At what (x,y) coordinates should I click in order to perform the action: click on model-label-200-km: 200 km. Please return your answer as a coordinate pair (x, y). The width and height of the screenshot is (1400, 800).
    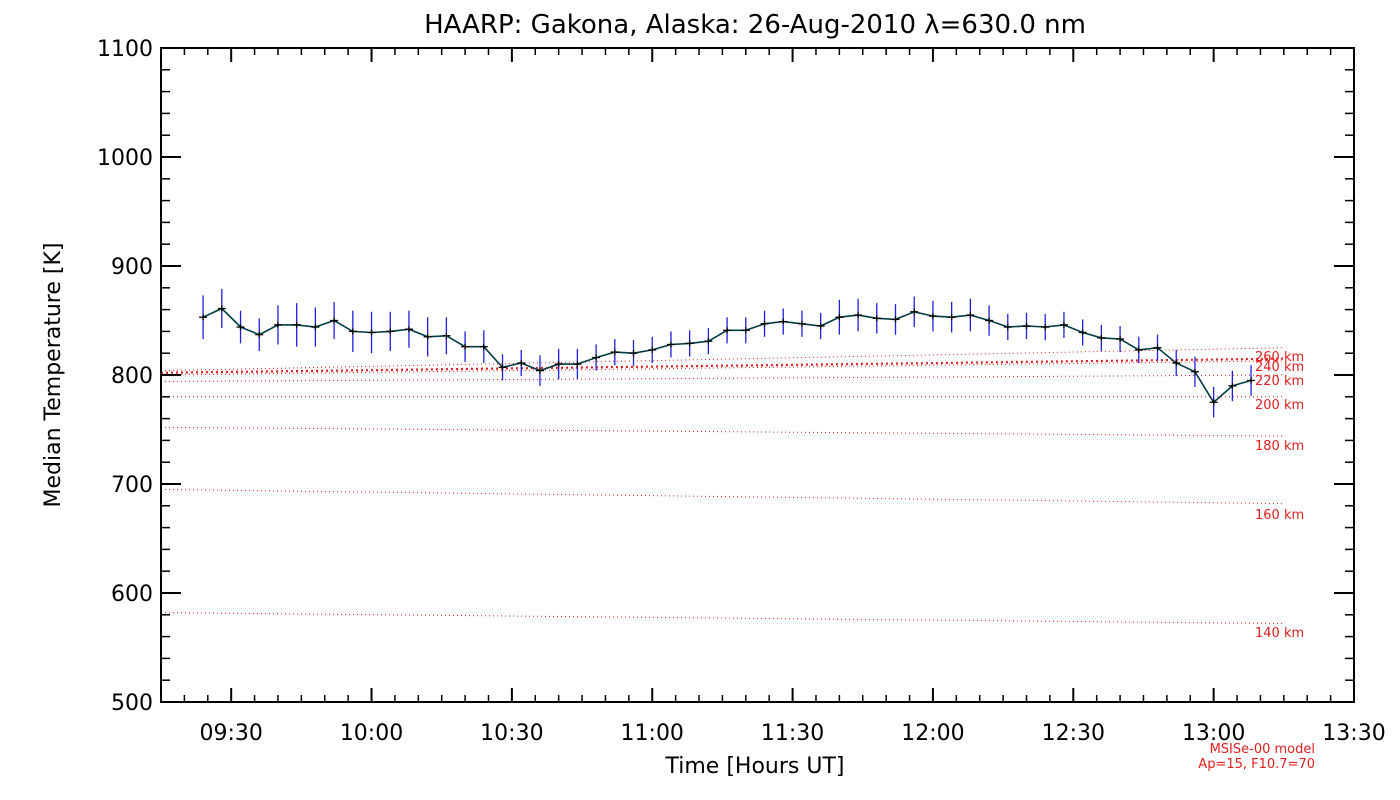
    Looking at the image, I should click on (1279, 405).